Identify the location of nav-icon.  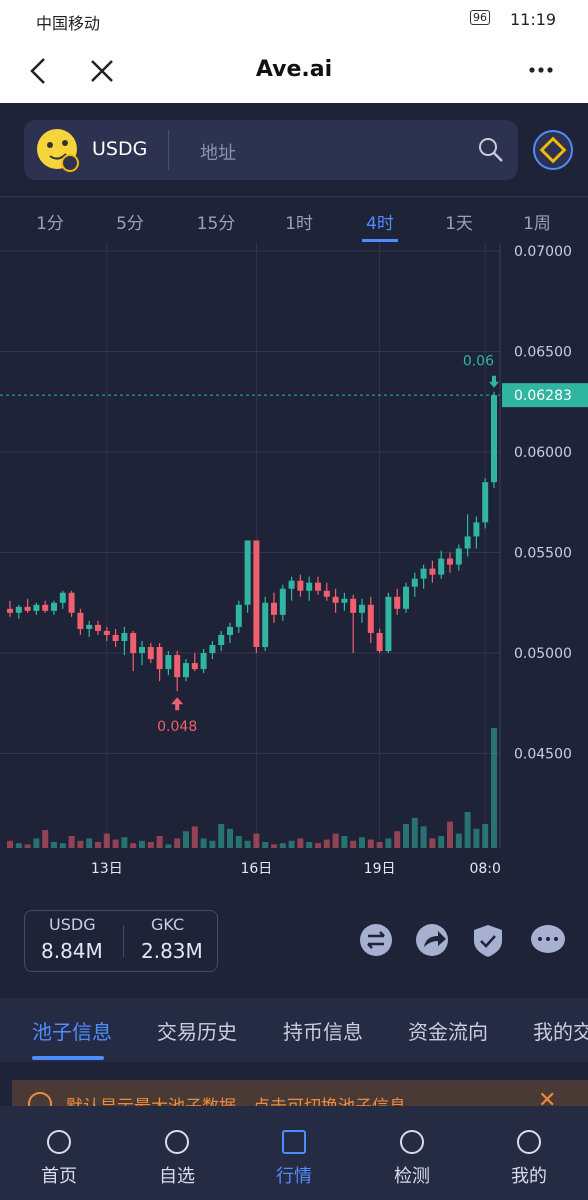
(529, 1142).